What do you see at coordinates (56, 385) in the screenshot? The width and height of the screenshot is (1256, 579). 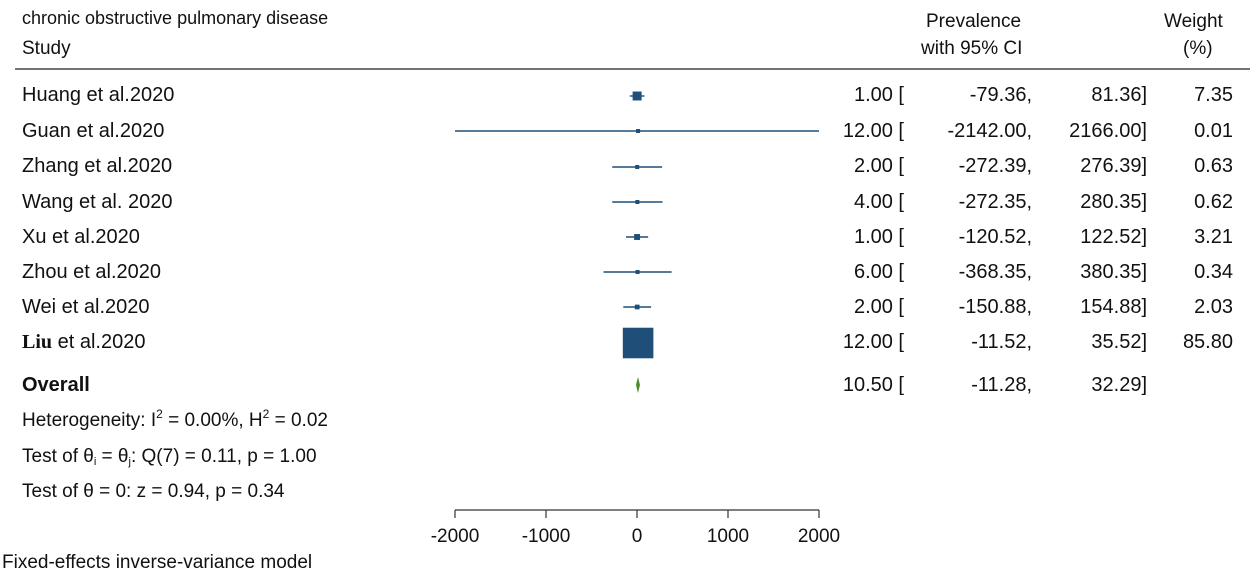 I see `overall-label: Overall` at bounding box center [56, 385].